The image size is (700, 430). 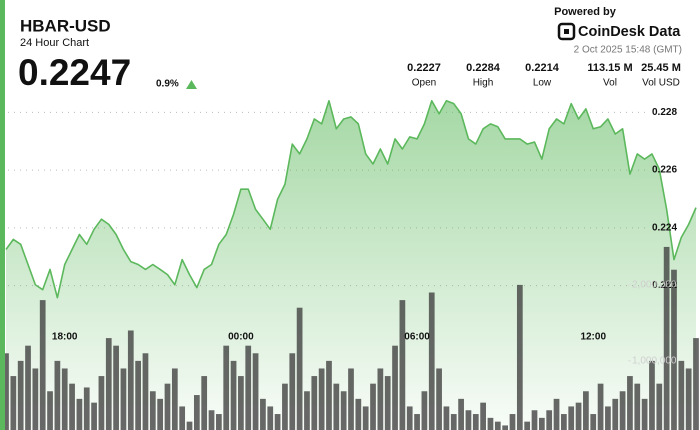 What do you see at coordinates (241, 337) in the screenshot?
I see `x-tick-label: 00:00` at bounding box center [241, 337].